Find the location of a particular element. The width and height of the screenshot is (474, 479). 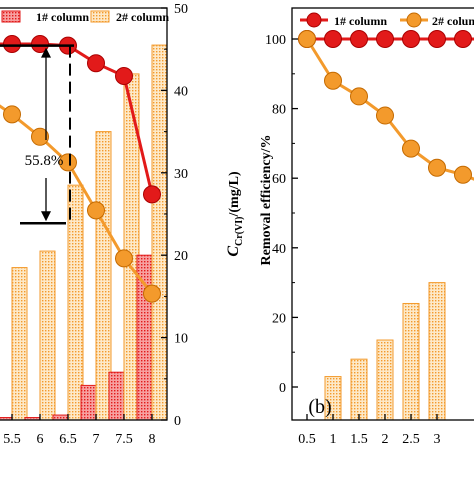

right-y-tick-label: 20 is located at coordinates (279, 318).